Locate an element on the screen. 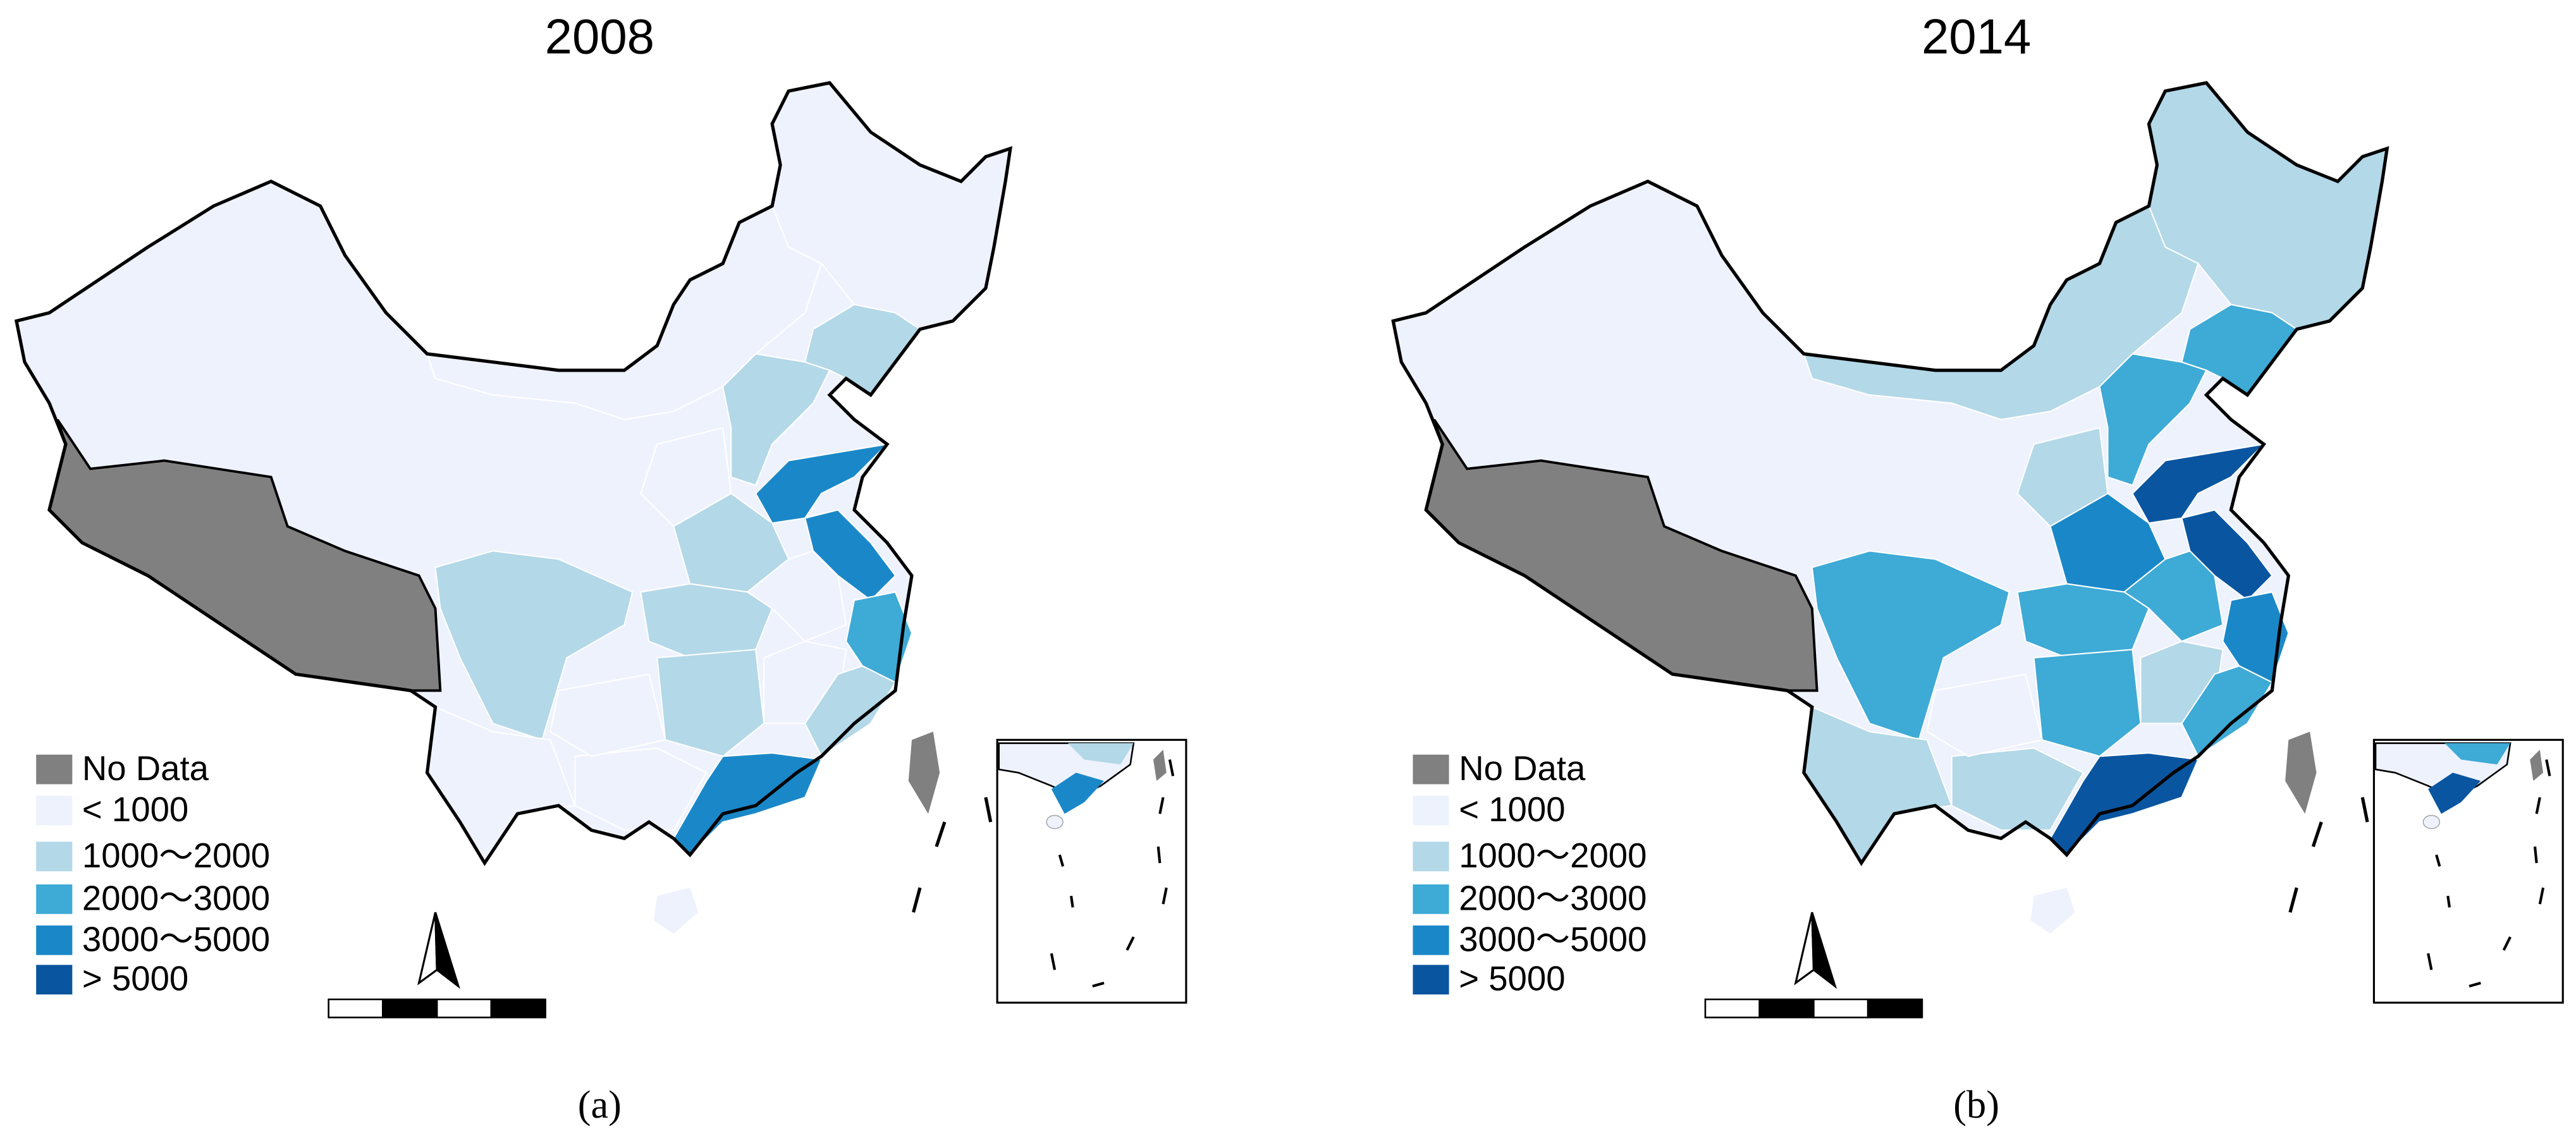 The image size is (2576, 1143). panel-caption: (a) is located at coordinates (600, 1105).